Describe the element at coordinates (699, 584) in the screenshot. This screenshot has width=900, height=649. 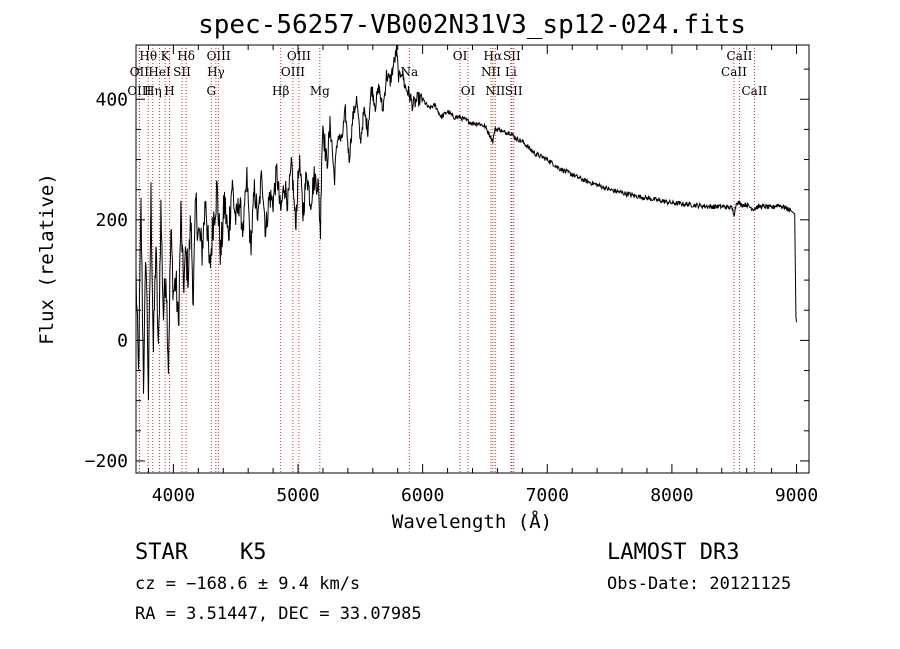
I see `obs-date: Obs-Date: 20121125` at that location.